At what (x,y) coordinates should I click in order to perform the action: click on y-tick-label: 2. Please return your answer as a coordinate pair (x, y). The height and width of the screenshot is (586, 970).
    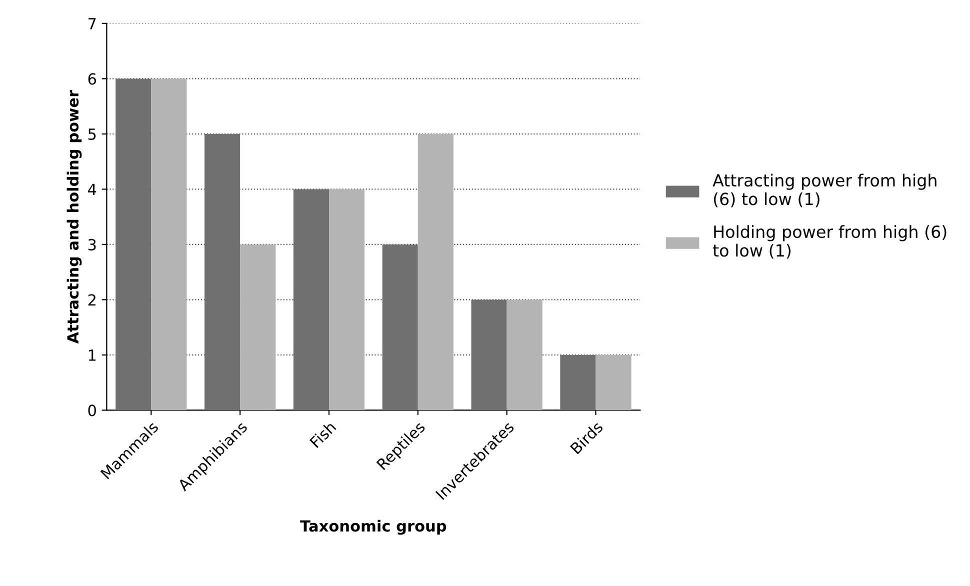
    Looking at the image, I should click on (92, 300).